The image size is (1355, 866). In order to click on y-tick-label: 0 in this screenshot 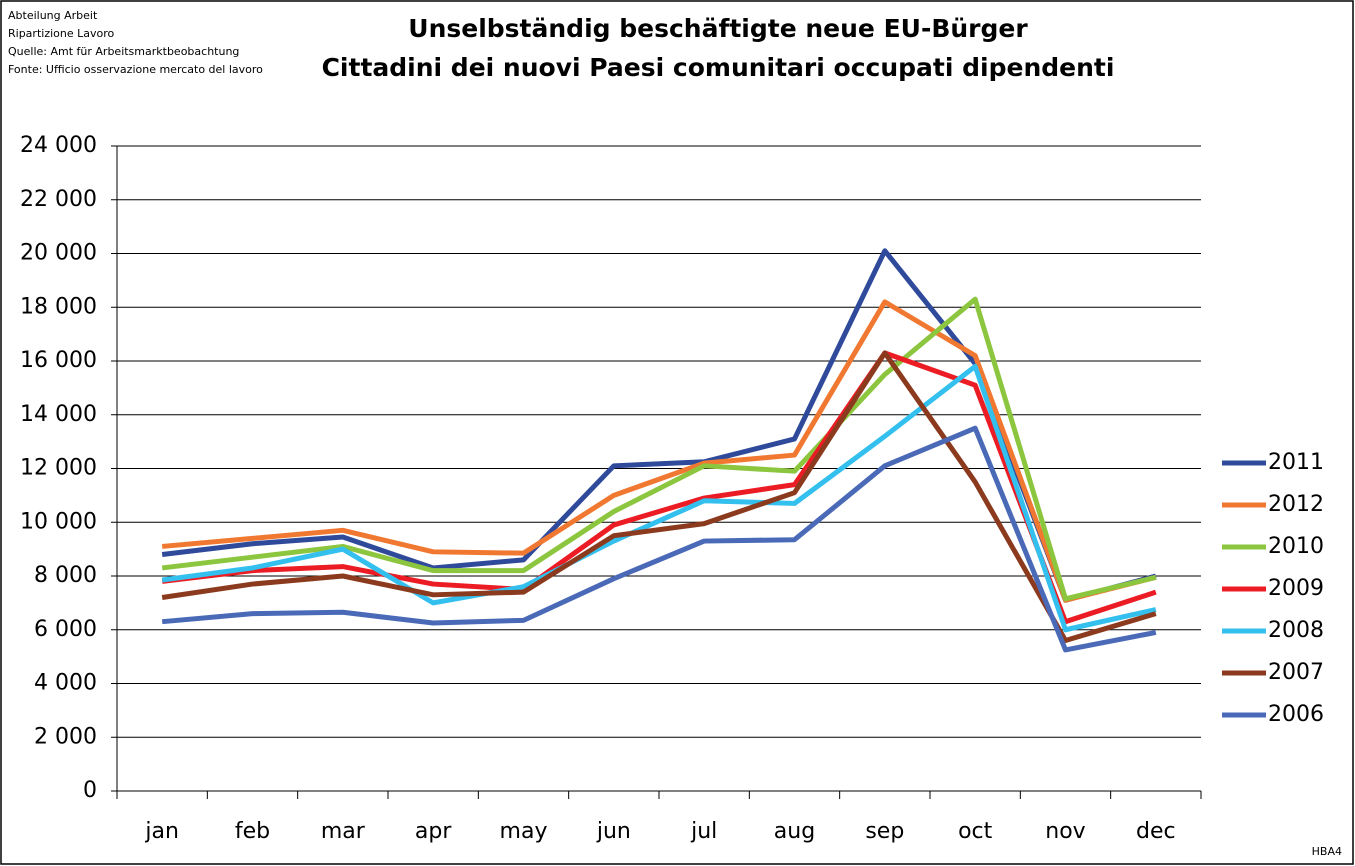, I will do `click(90, 790)`.